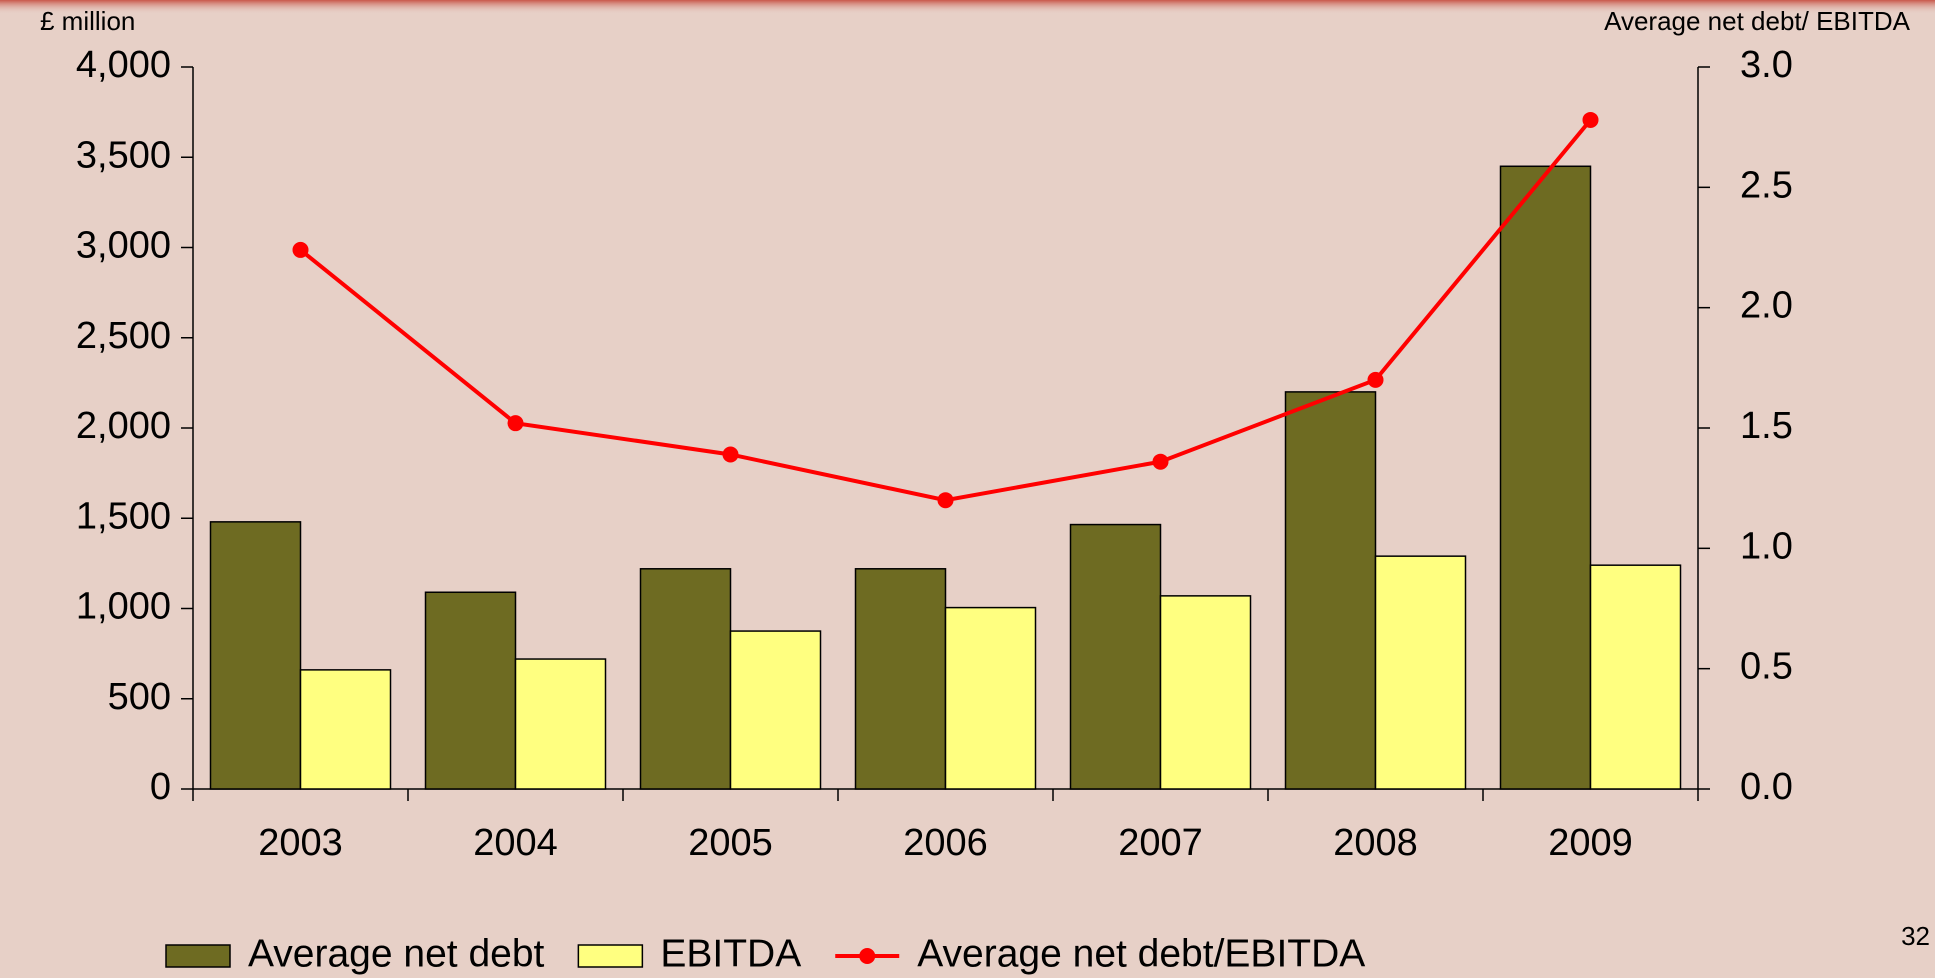 The height and width of the screenshot is (978, 1935). Describe the element at coordinates (139, 697) in the screenshot. I see `y-tick-label: 500` at that location.